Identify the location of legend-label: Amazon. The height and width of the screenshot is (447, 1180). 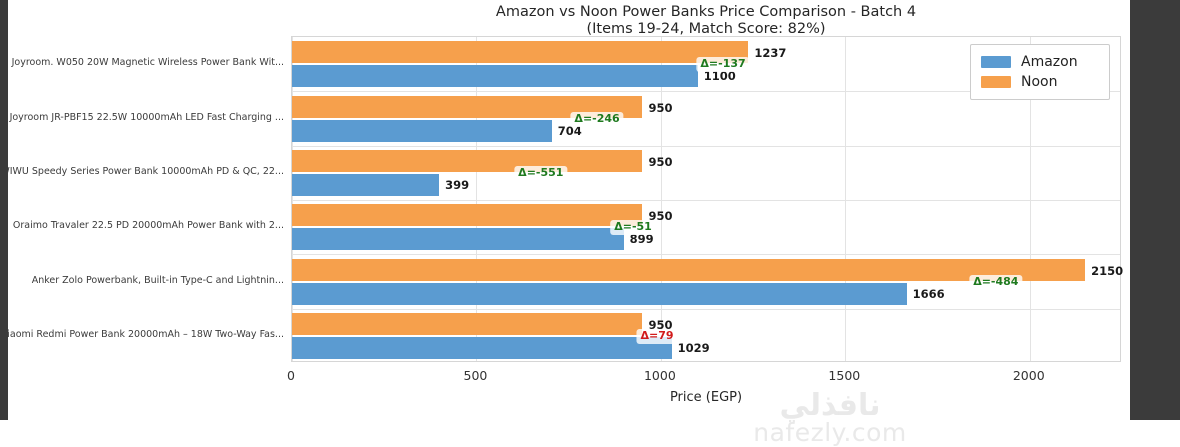
(1049, 62).